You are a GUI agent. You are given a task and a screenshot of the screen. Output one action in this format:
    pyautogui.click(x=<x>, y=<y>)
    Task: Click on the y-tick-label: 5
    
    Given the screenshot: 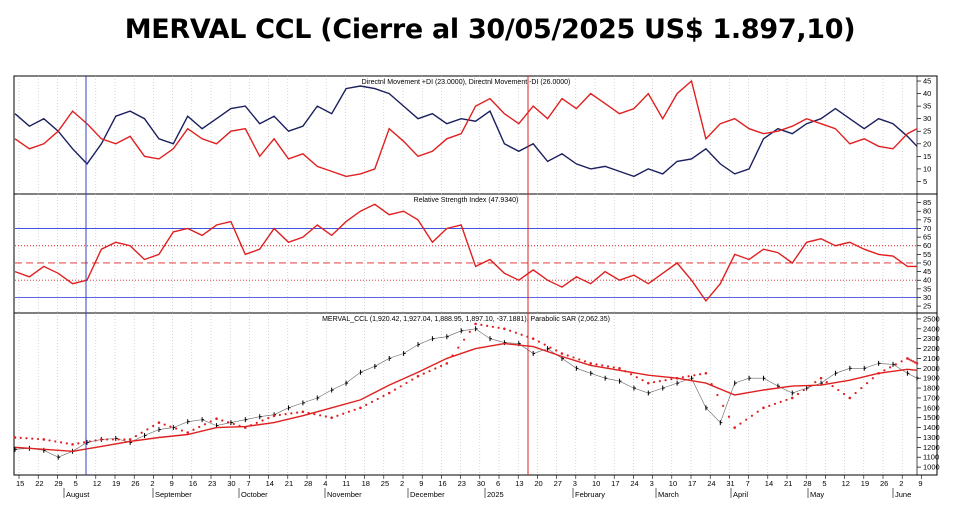 What is the action you would take?
    pyautogui.click(x=925, y=181)
    